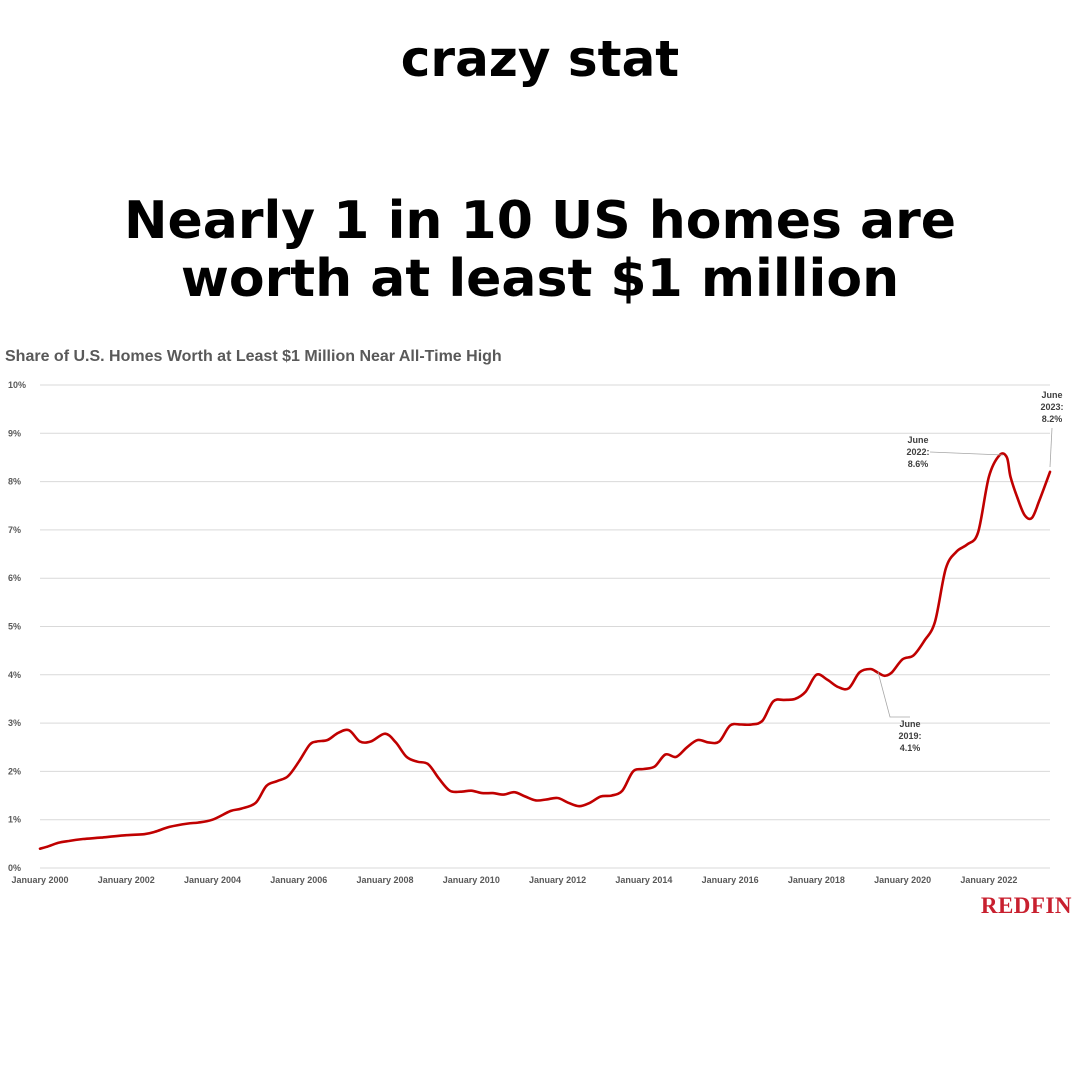 Image resolution: width=1080 pixels, height=1080 pixels. What do you see at coordinates (988, 880) in the screenshot?
I see `x-tick-label: January 2022` at bounding box center [988, 880].